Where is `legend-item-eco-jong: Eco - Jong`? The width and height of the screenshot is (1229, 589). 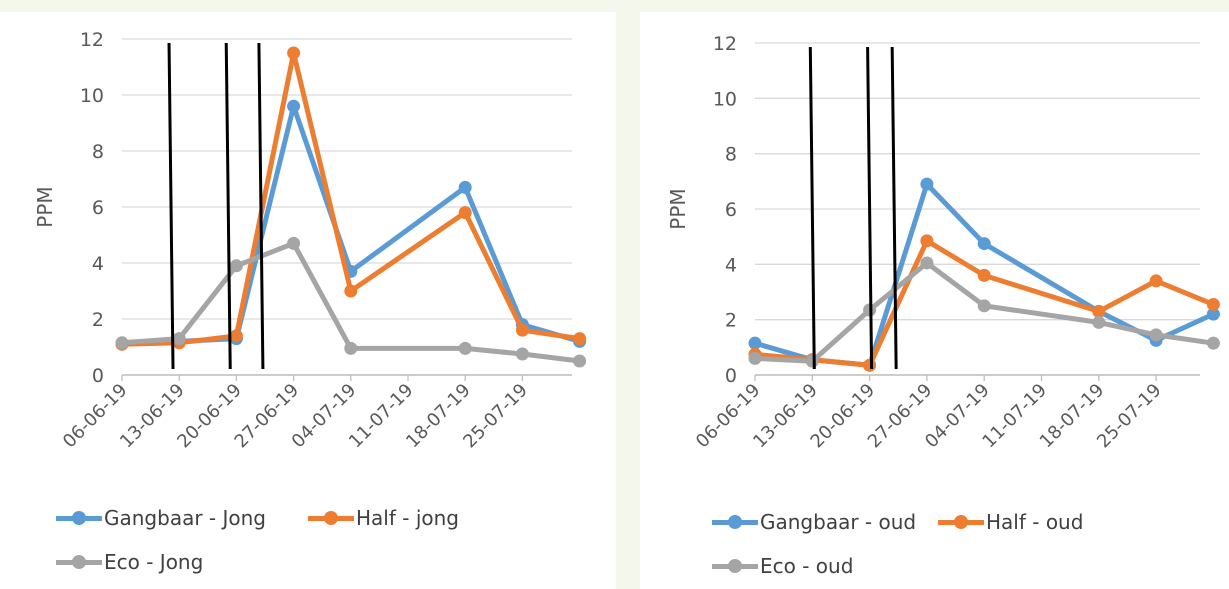 legend-item-eco-jong: Eco - Jong is located at coordinates (129, 562).